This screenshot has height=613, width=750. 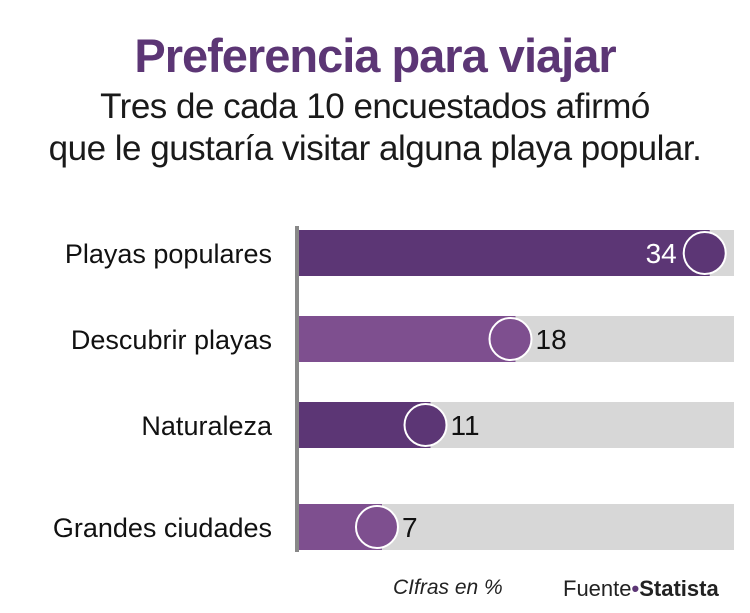 What do you see at coordinates (162, 528) in the screenshot?
I see `category-label: Grandes ciudades` at bounding box center [162, 528].